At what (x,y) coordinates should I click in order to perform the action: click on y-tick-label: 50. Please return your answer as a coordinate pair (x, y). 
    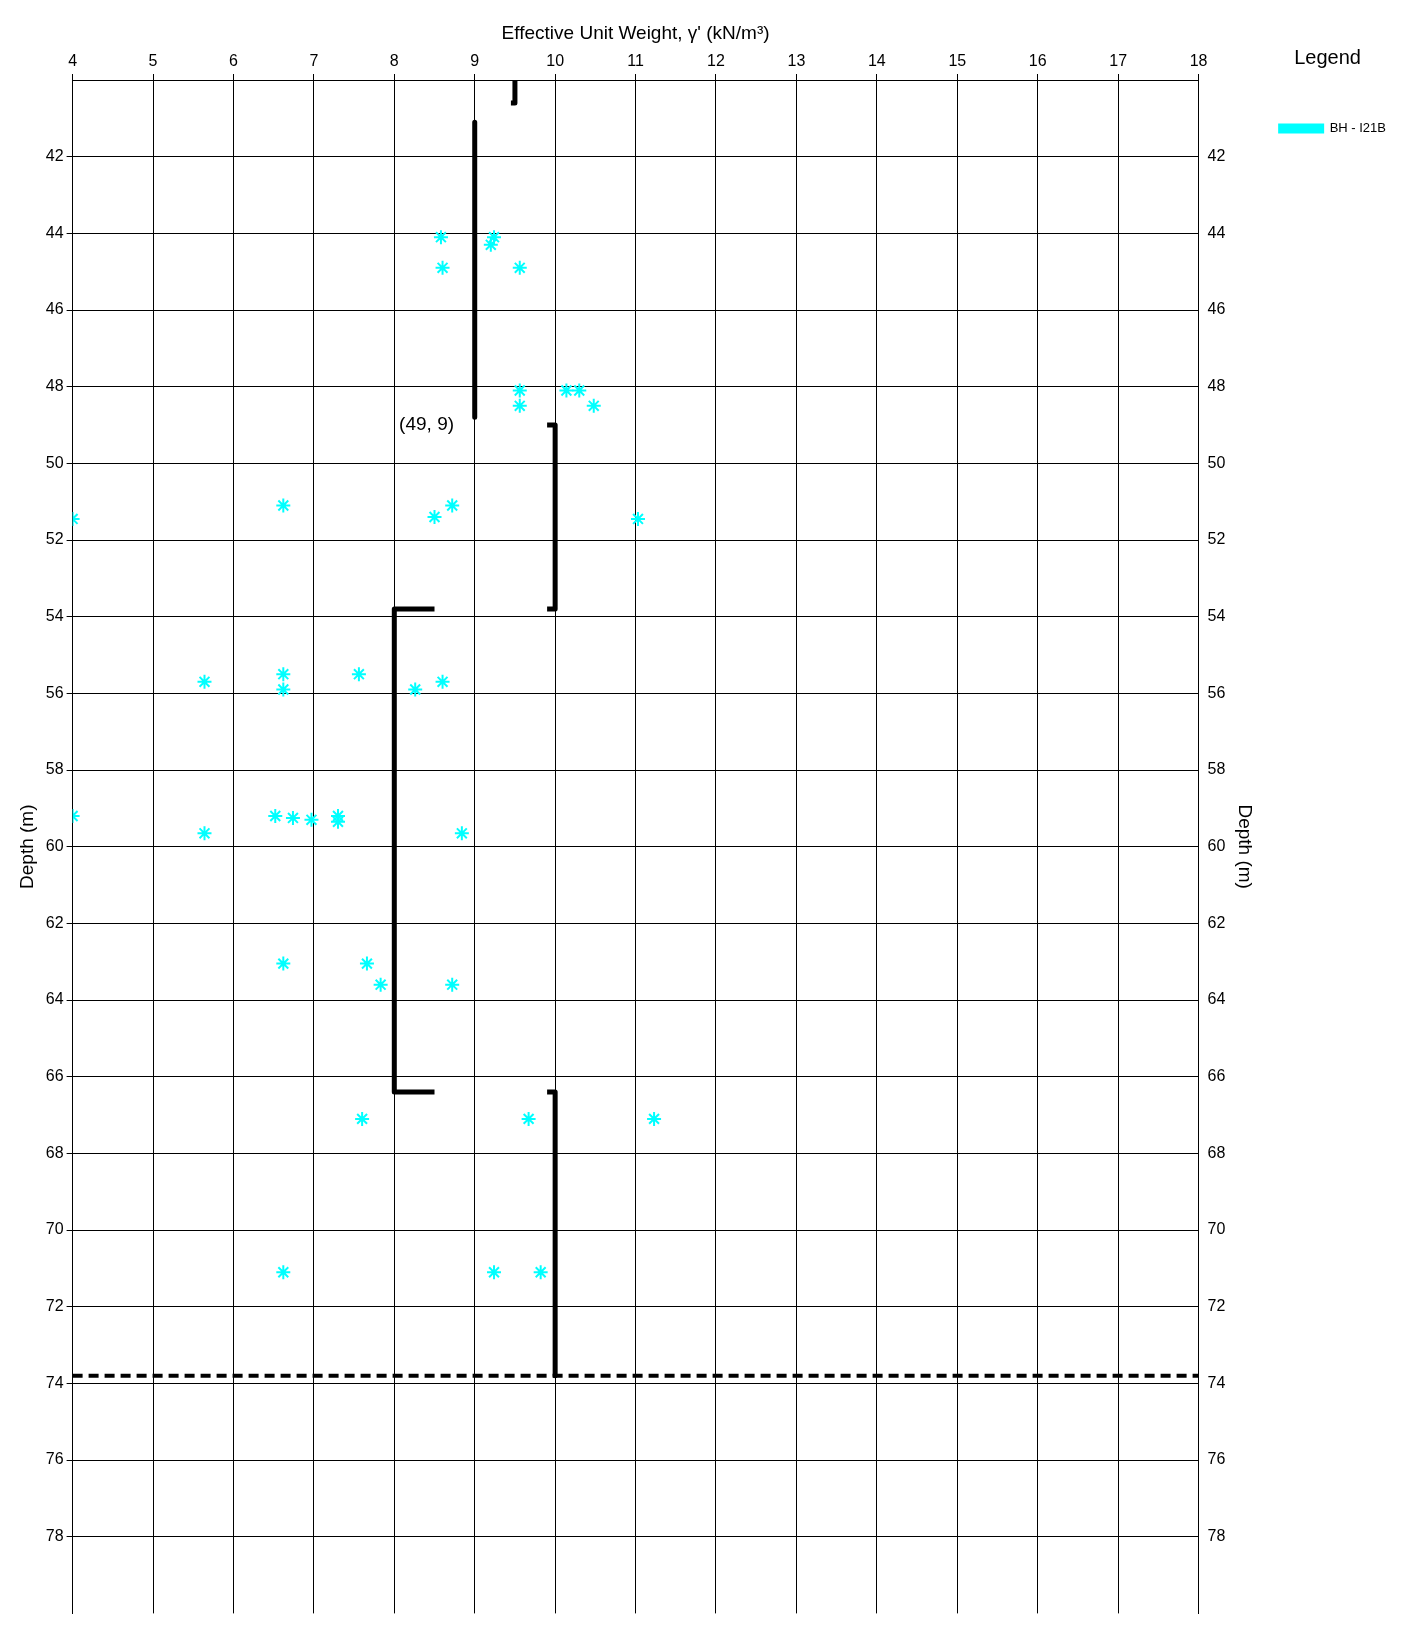
    Looking at the image, I should click on (54, 462).